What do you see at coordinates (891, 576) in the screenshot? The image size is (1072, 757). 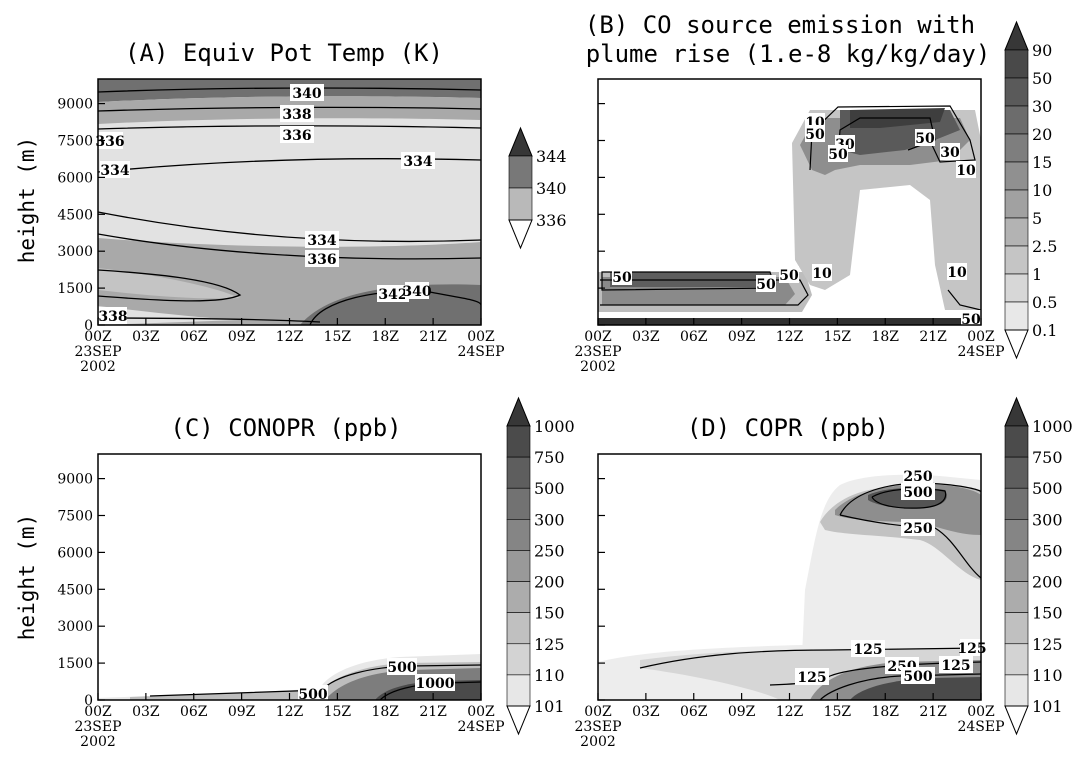 I see `panel-d-contour-labels: 250 500 250 125 125 125 125 250 500` at bounding box center [891, 576].